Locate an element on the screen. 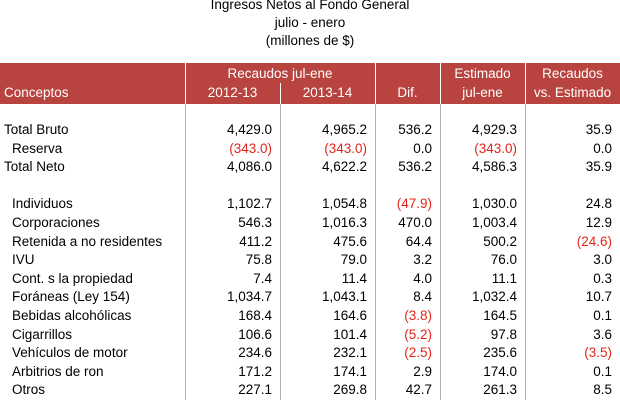  cell-value: (47.9) is located at coordinates (414, 204).